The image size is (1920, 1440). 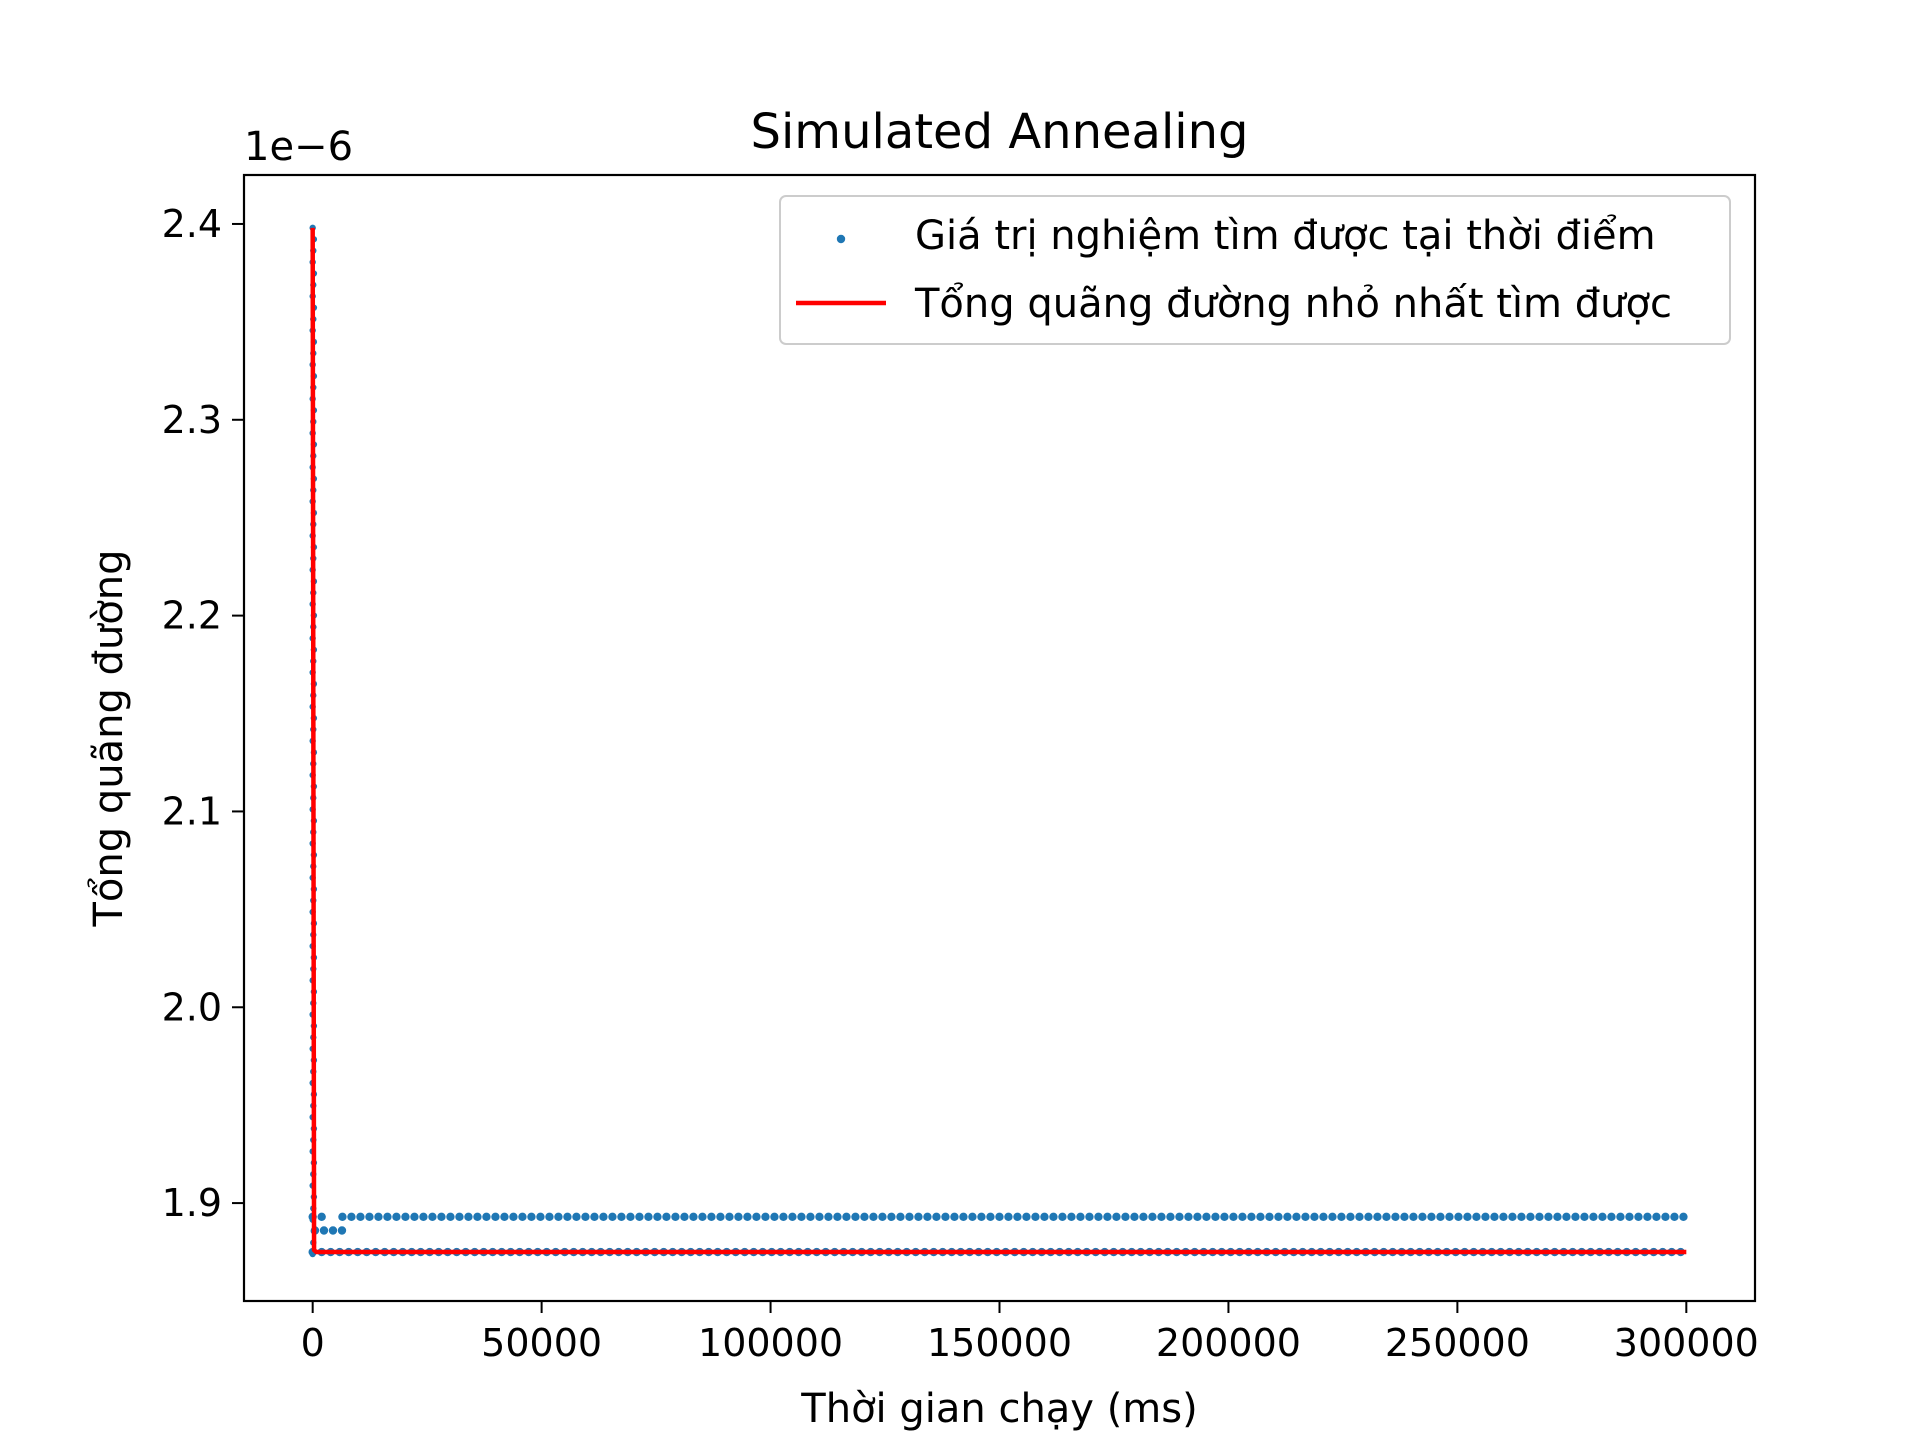 What do you see at coordinates (1293, 304) in the screenshot?
I see `legend-label-line: Tổng quãng đường nhỏ nhất tìm được` at bounding box center [1293, 304].